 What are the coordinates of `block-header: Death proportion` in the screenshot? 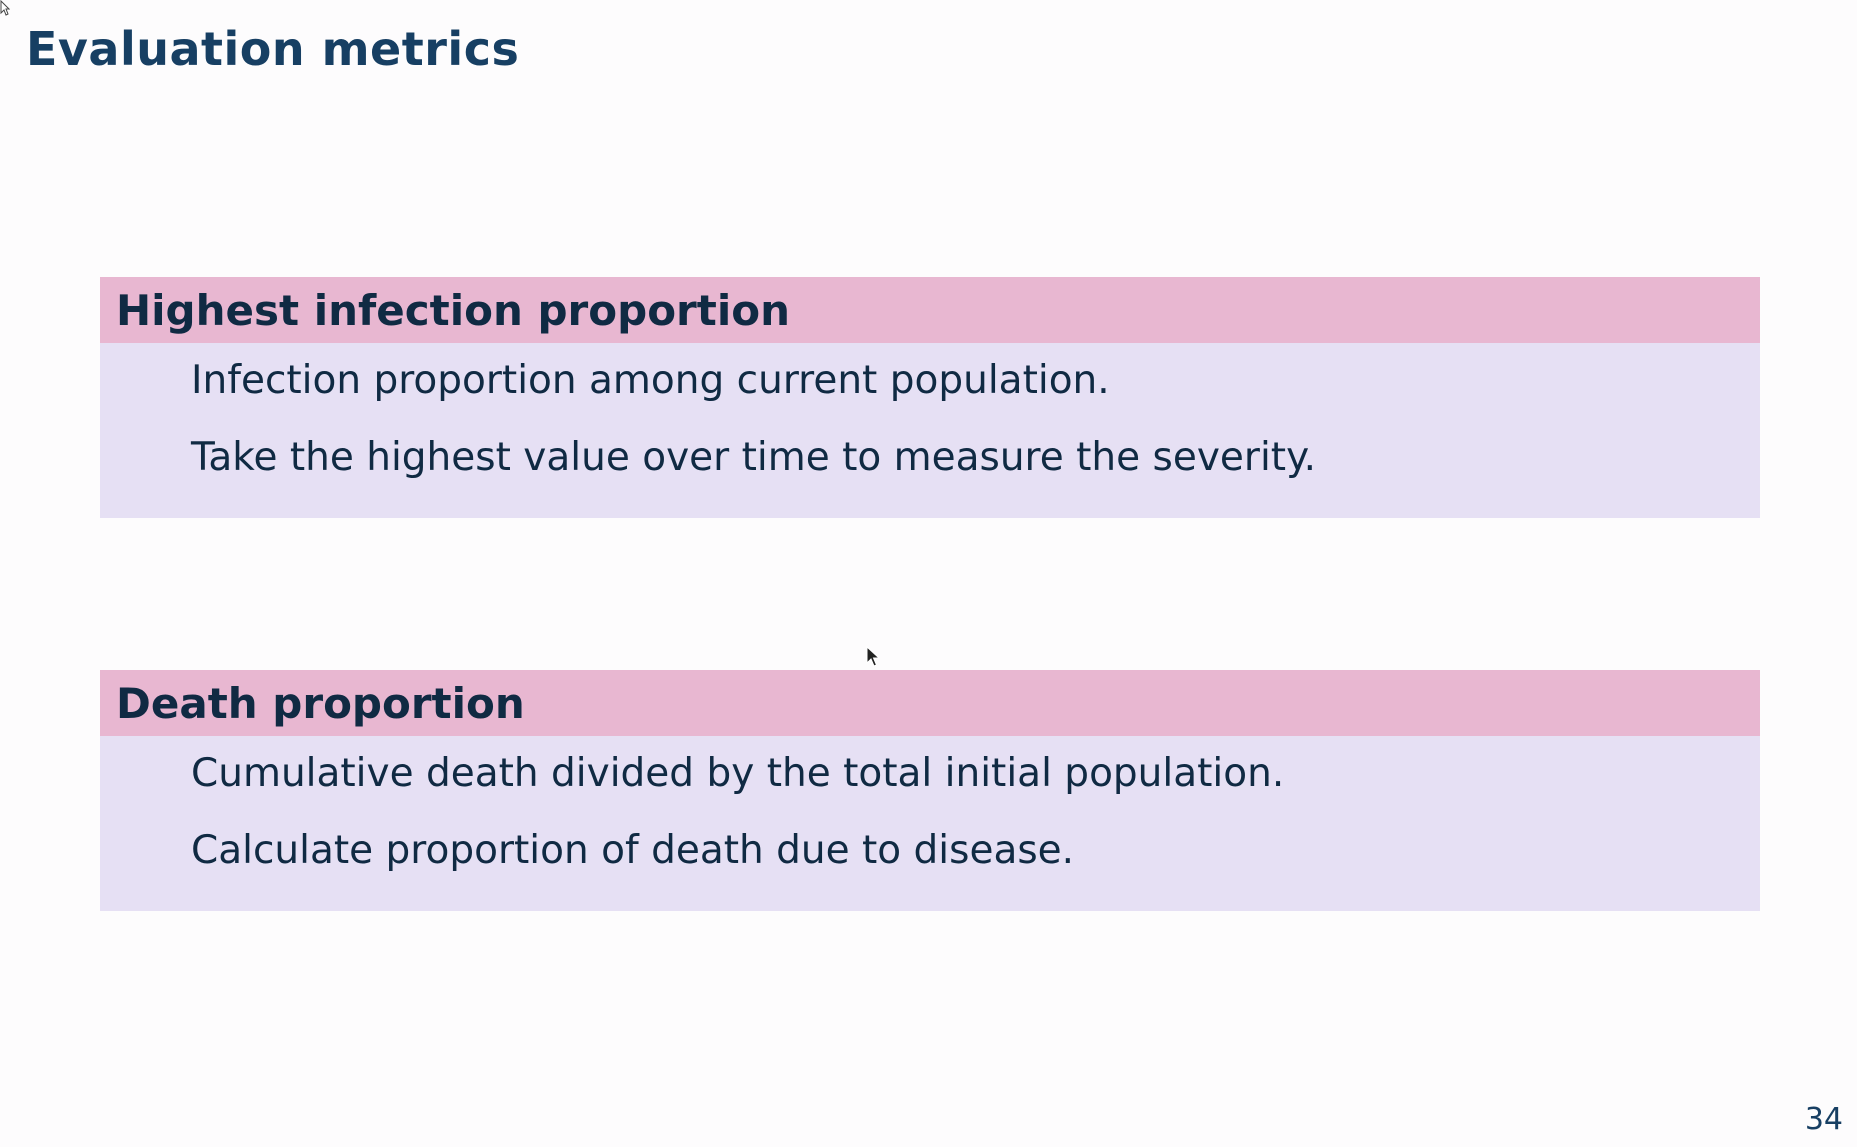 It's located at (930, 703).